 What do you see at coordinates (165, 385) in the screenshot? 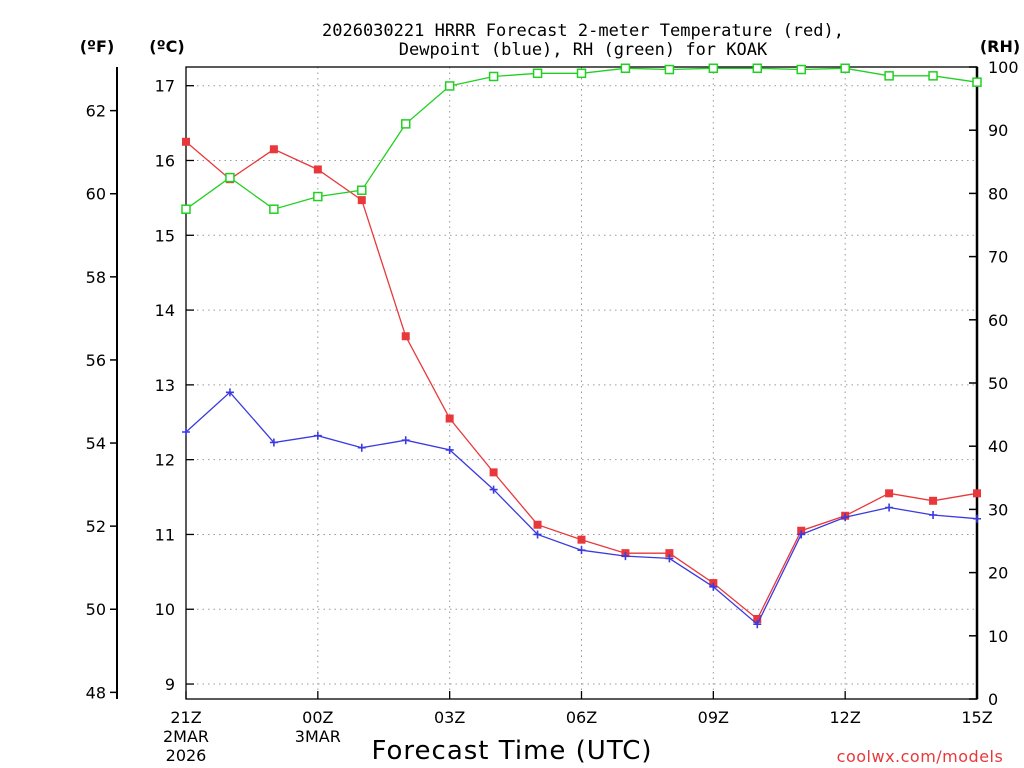
I see `celsius-tick-label: 13` at bounding box center [165, 385].